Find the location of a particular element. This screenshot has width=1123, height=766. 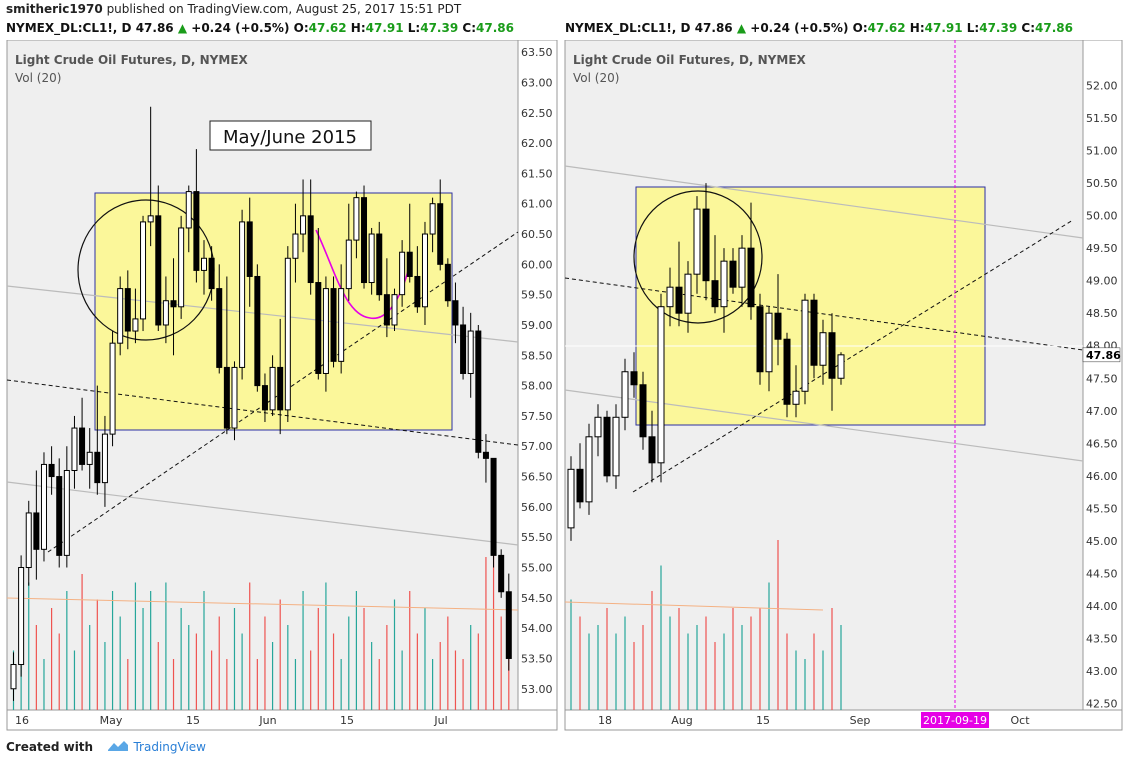

price-tick-label: 60.50 is located at coordinates (537, 234).